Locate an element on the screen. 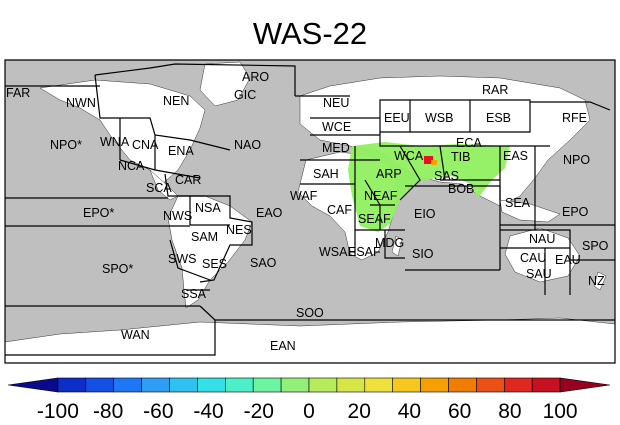 Image resolution: width=620 pixels, height=425 pixels. label-epo-star: EPO* is located at coordinates (98, 213).